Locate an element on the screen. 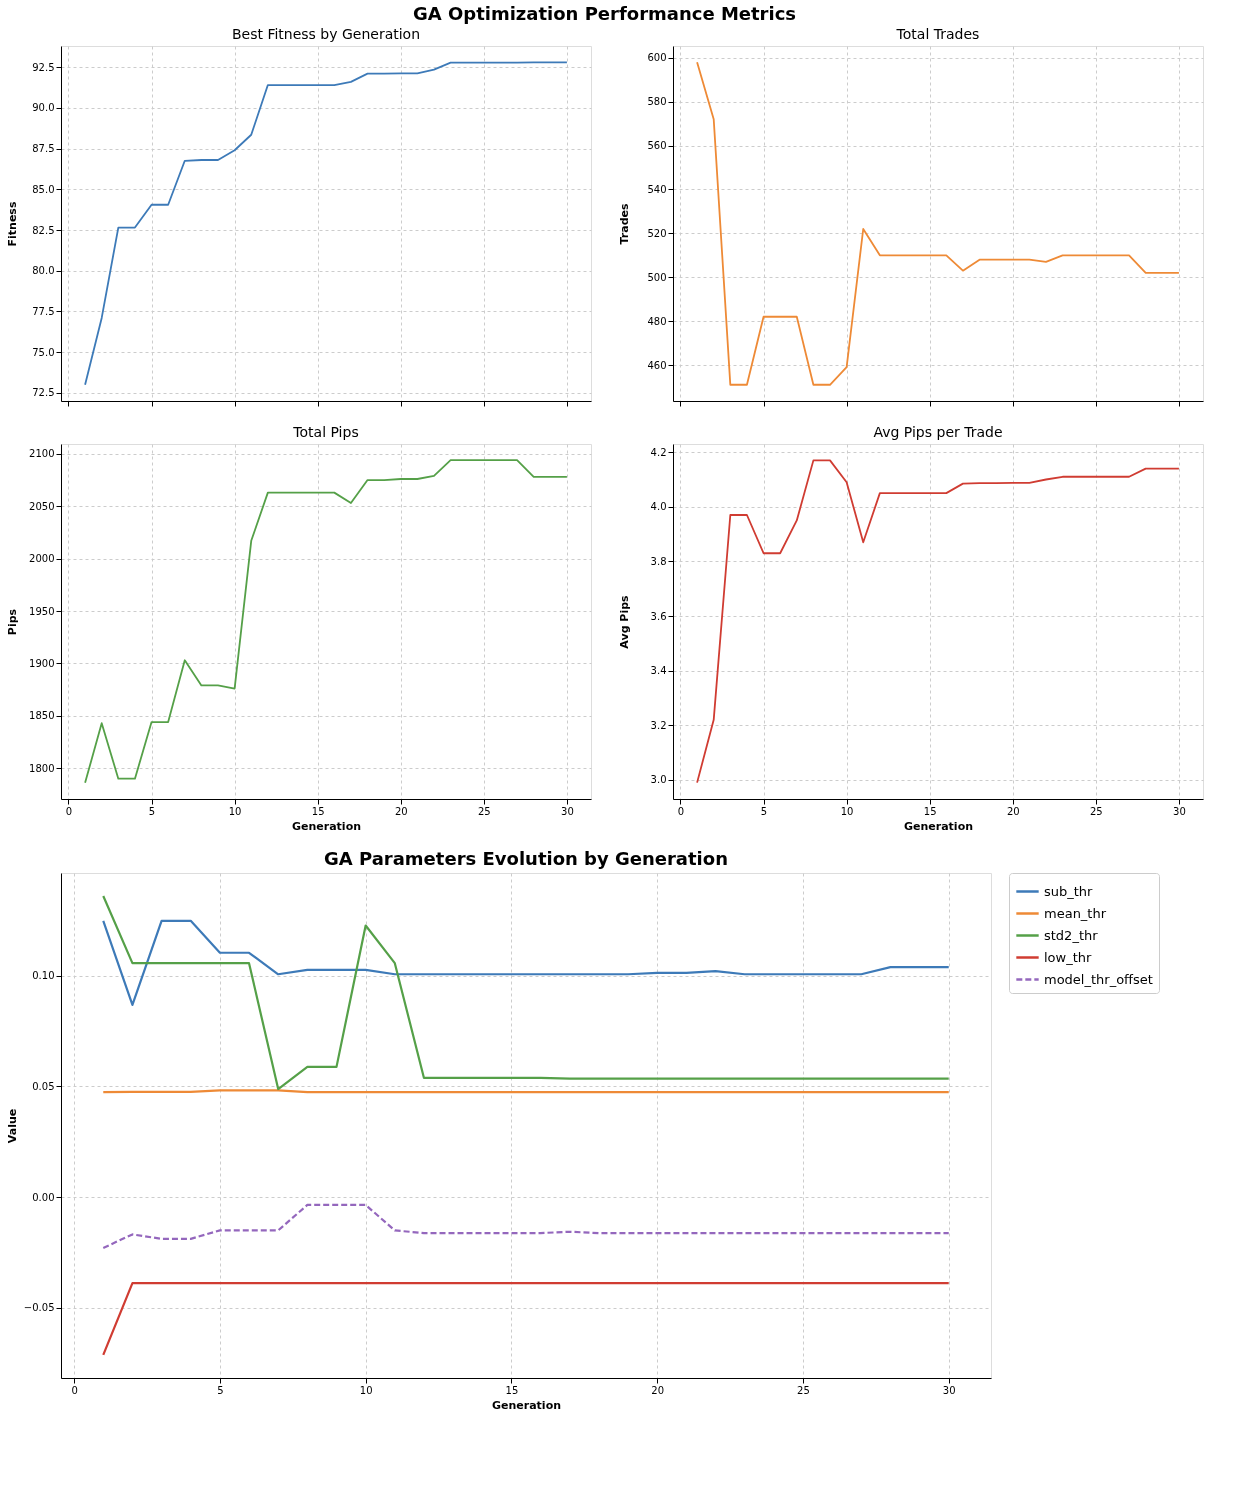 This screenshot has height=1488, width=1238. y-tick-label: 82.5 is located at coordinates (43, 230).